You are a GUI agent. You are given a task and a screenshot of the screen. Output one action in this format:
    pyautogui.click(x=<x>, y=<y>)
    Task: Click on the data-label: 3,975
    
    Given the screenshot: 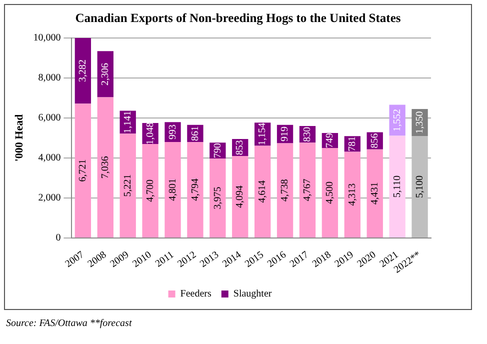 What is the action you would take?
    pyautogui.click(x=218, y=198)
    